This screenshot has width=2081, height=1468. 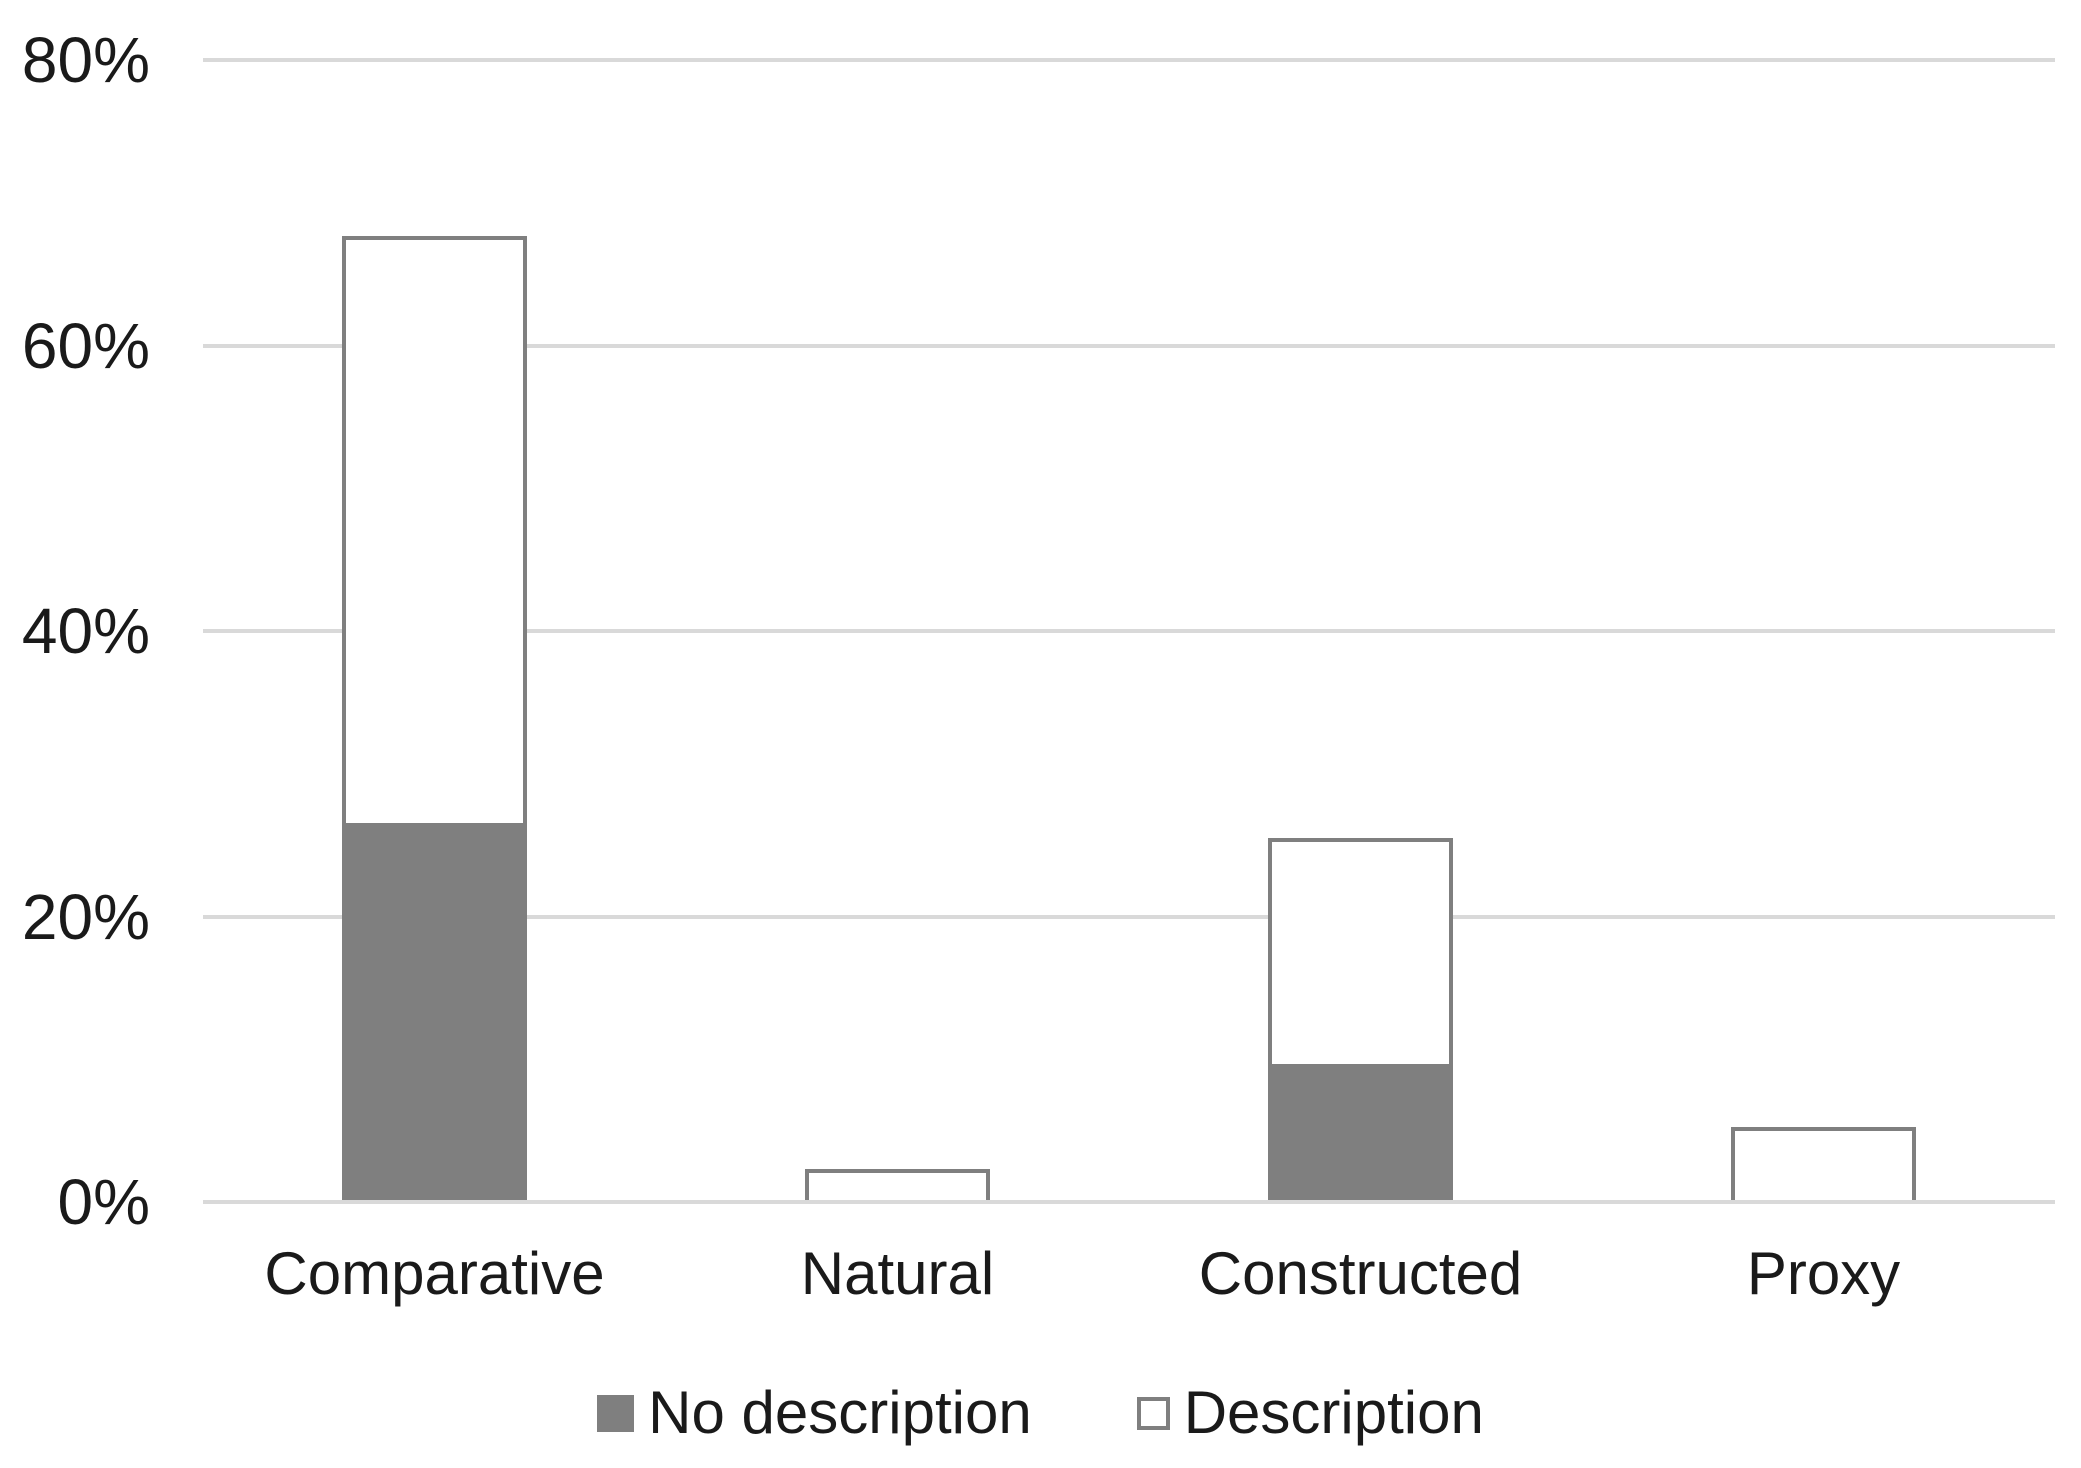 I want to click on category-label-proxy: Proxy, so click(x=1823, y=1273).